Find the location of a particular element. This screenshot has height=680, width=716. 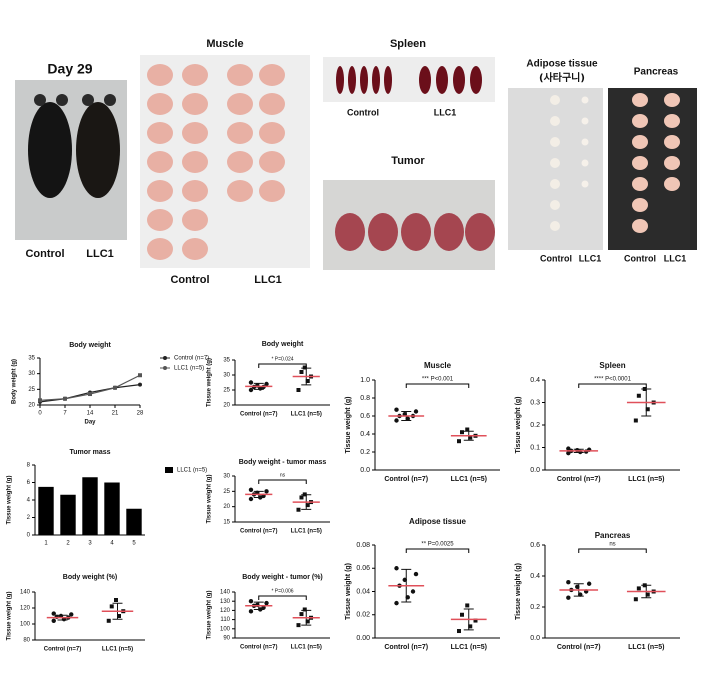

photo-title: Day 29 is located at coordinates (69, 69).